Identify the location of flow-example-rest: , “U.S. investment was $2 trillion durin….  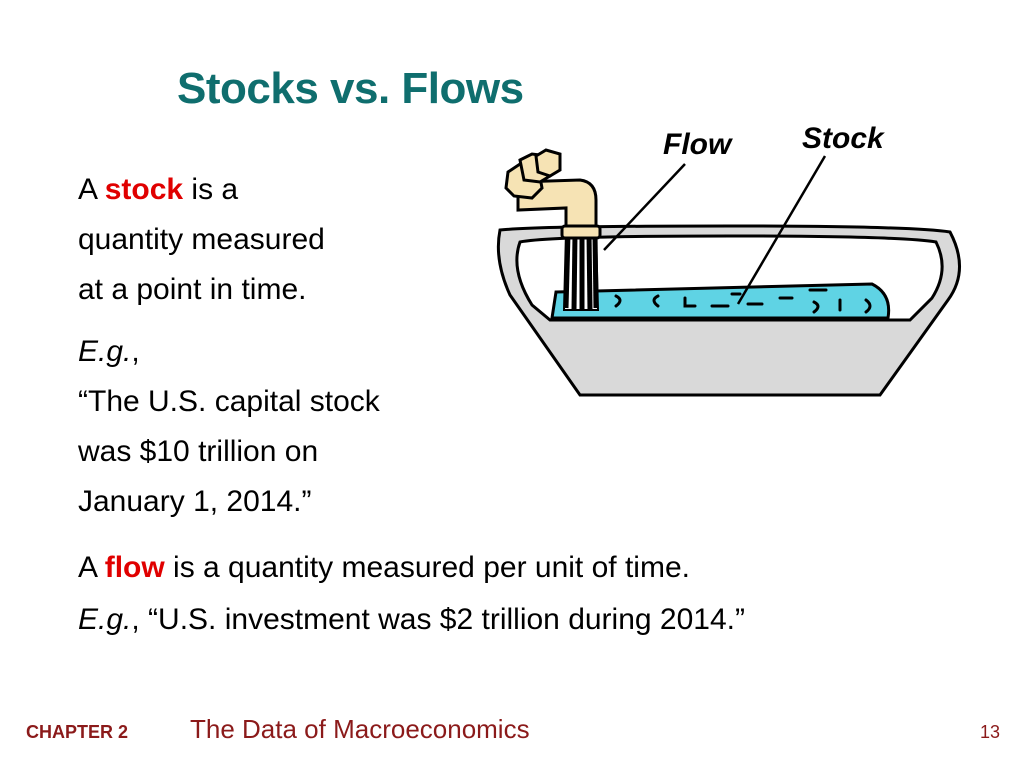
(438, 619).